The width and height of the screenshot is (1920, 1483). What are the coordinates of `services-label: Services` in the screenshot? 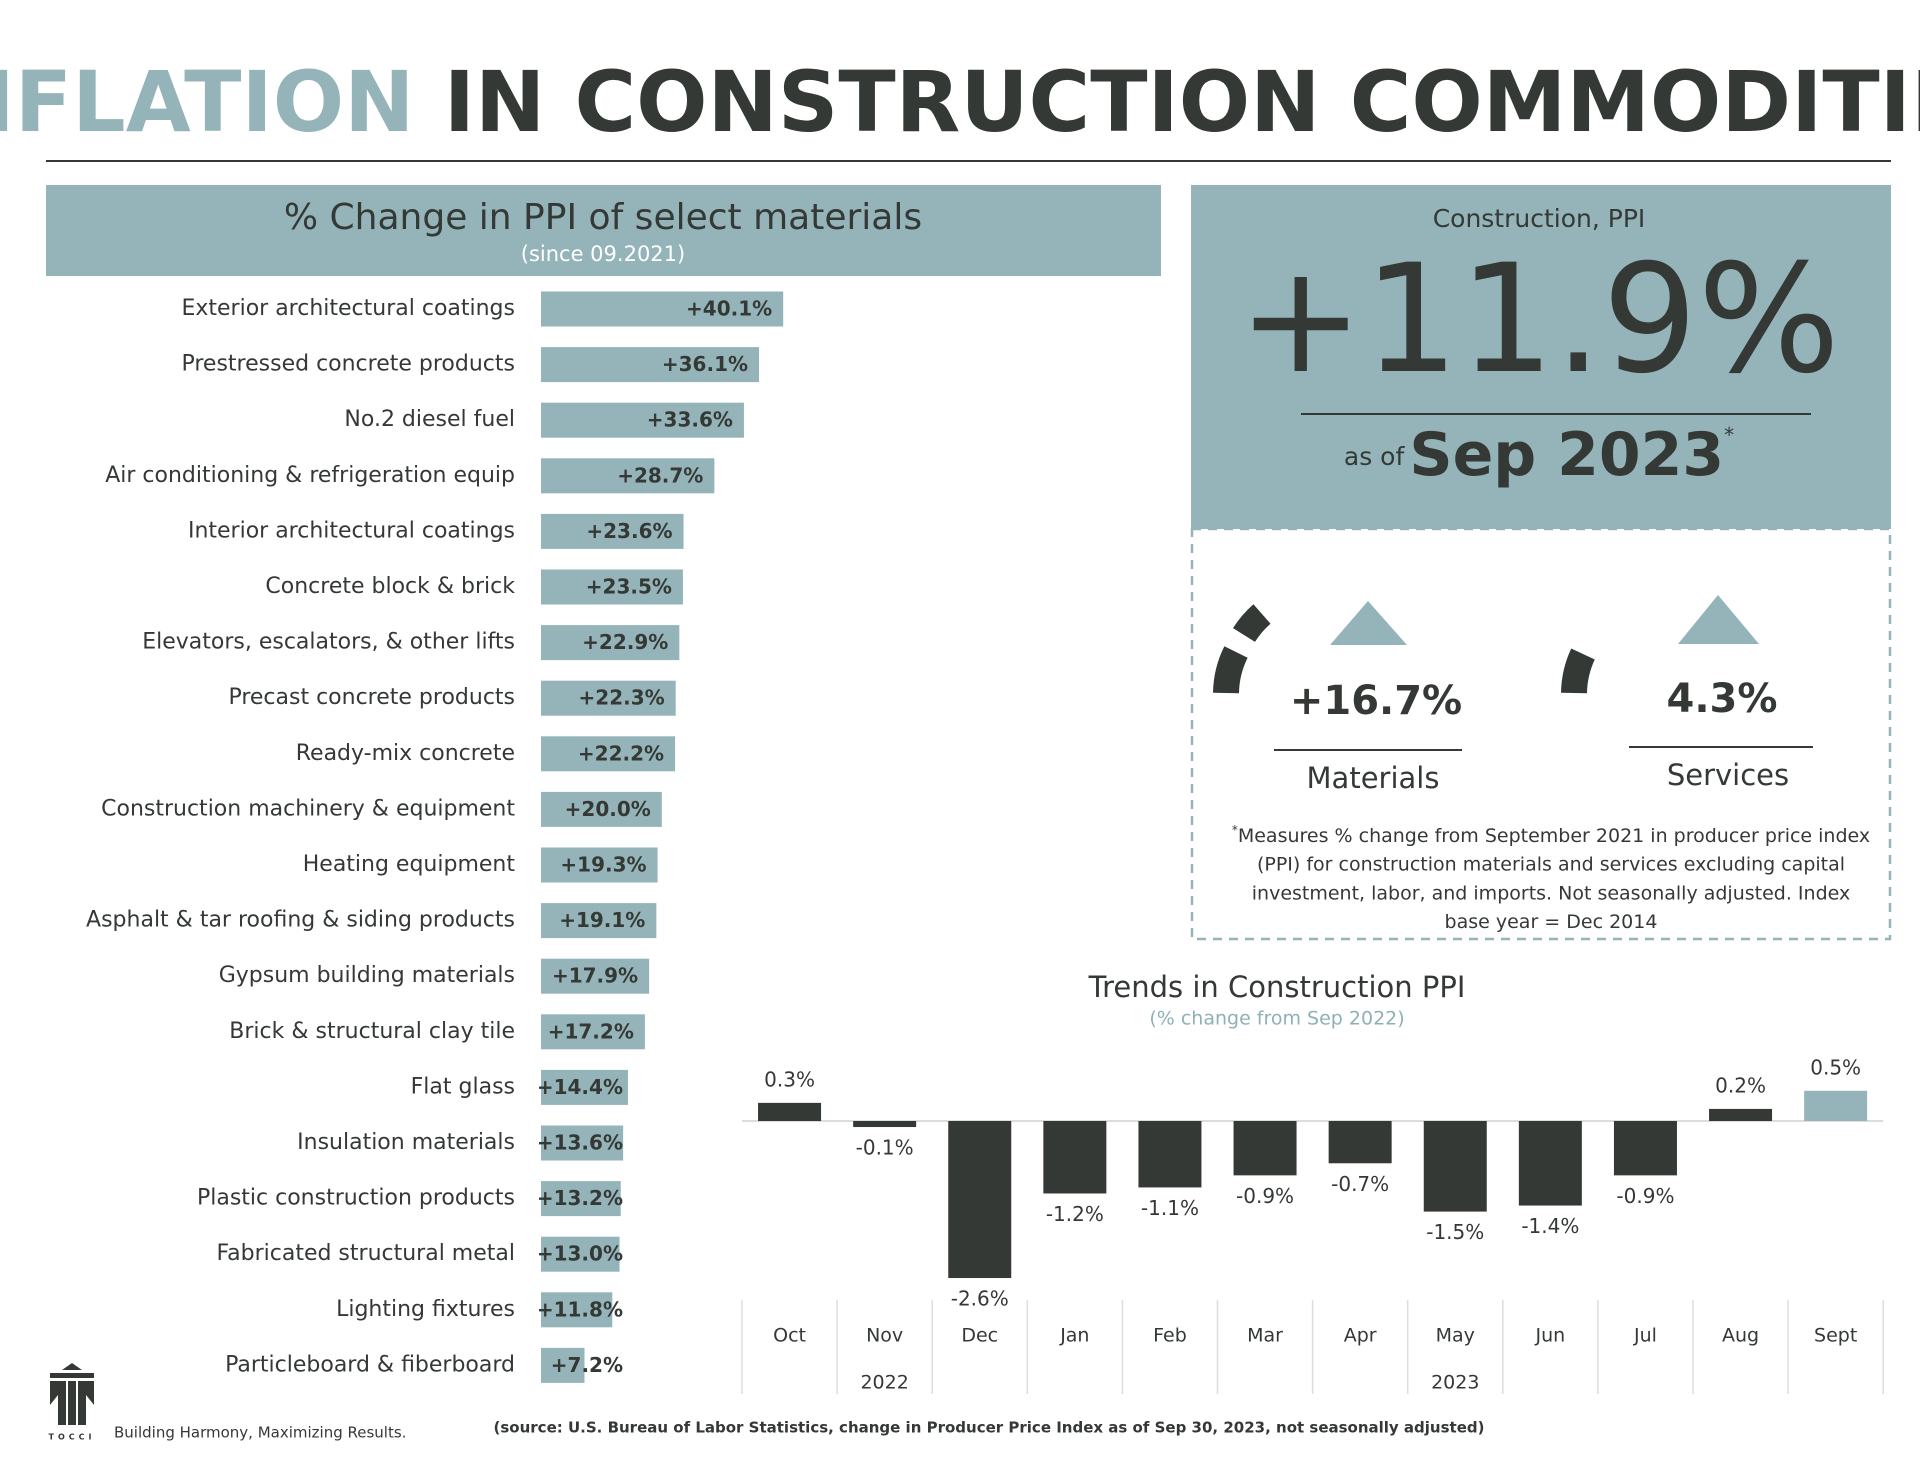 It's located at (1728, 775).